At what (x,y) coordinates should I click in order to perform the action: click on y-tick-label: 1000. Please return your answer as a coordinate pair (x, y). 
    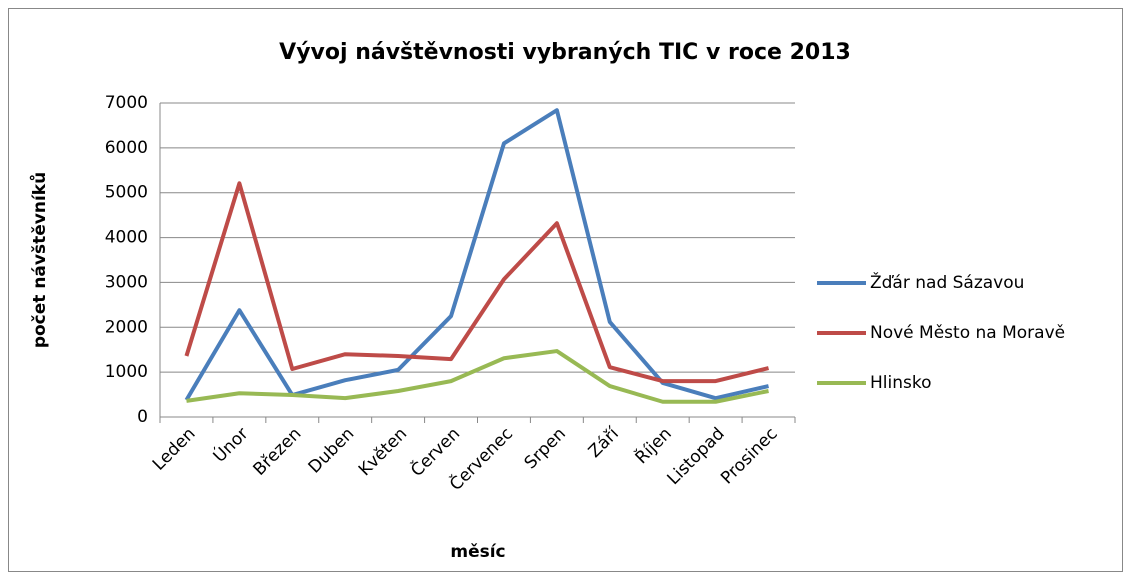
    Looking at the image, I should click on (126, 372).